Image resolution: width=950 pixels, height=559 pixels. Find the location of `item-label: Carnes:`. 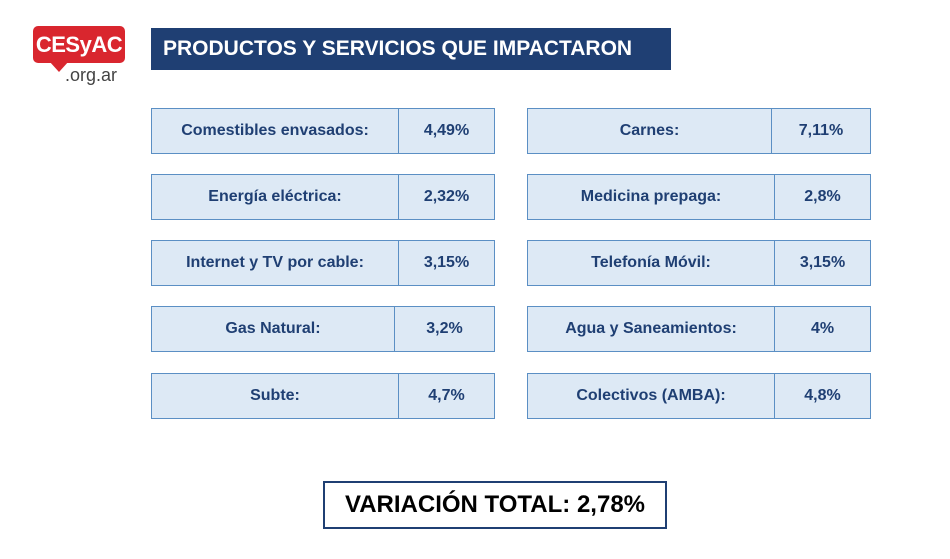

item-label: Carnes: is located at coordinates (650, 131).